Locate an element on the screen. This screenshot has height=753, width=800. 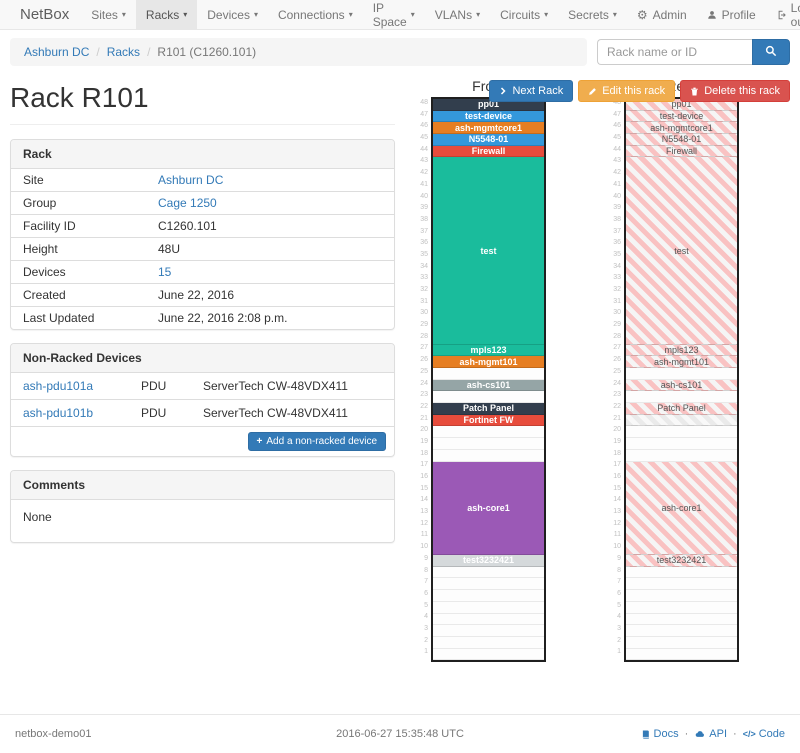
attr-value-link: Ashburn DC is located at coordinates (191, 180).